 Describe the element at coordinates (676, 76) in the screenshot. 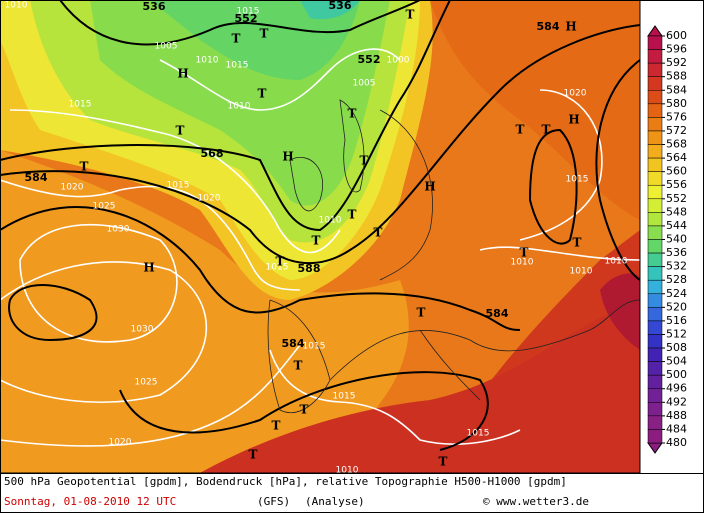

I see `colorbar-label: 588` at that location.